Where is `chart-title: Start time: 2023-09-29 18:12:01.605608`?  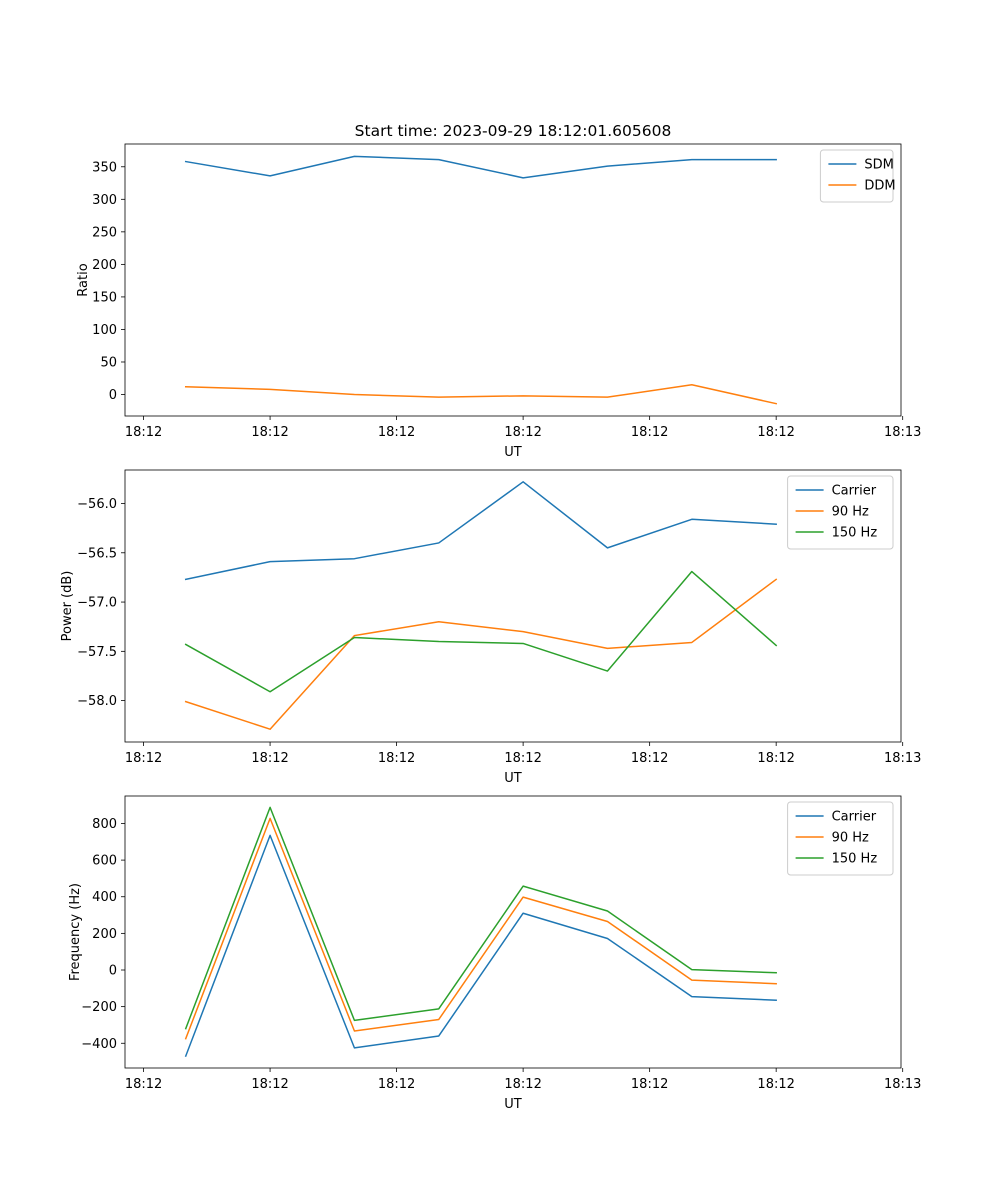 chart-title: Start time: 2023-09-29 18:12:01.605608 is located at coordinates (513, 131).